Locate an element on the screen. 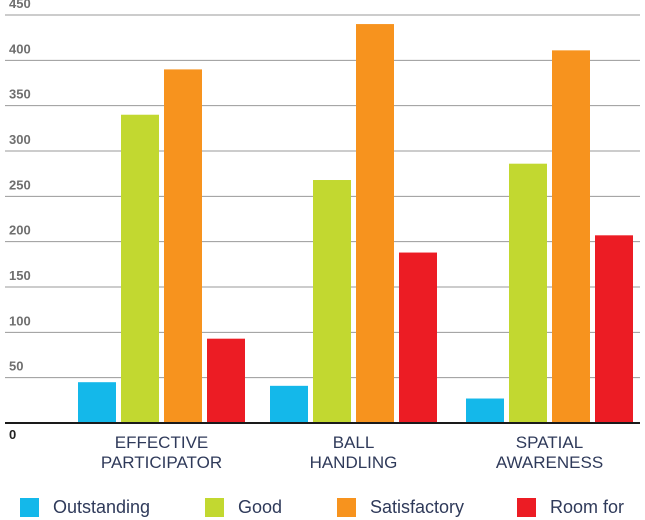 This screenshot has width=645, height=520. y-tick-label: 400 is located at coordinates (20, 48).